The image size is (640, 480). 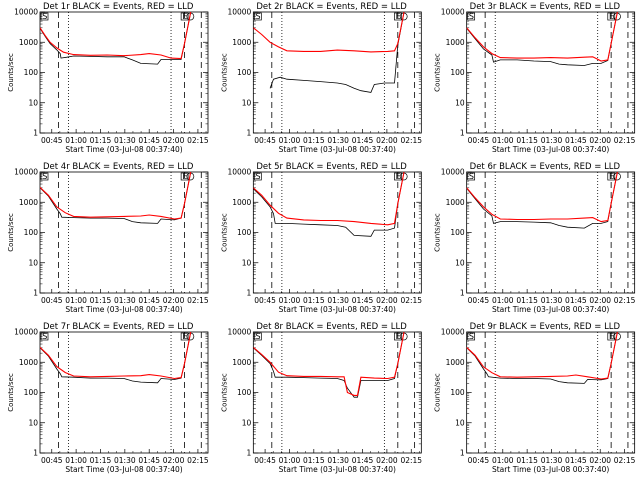 I want to click on panel-title: Det 4r BLACK = Events, RED = LLD, so click(x=118, y=167).